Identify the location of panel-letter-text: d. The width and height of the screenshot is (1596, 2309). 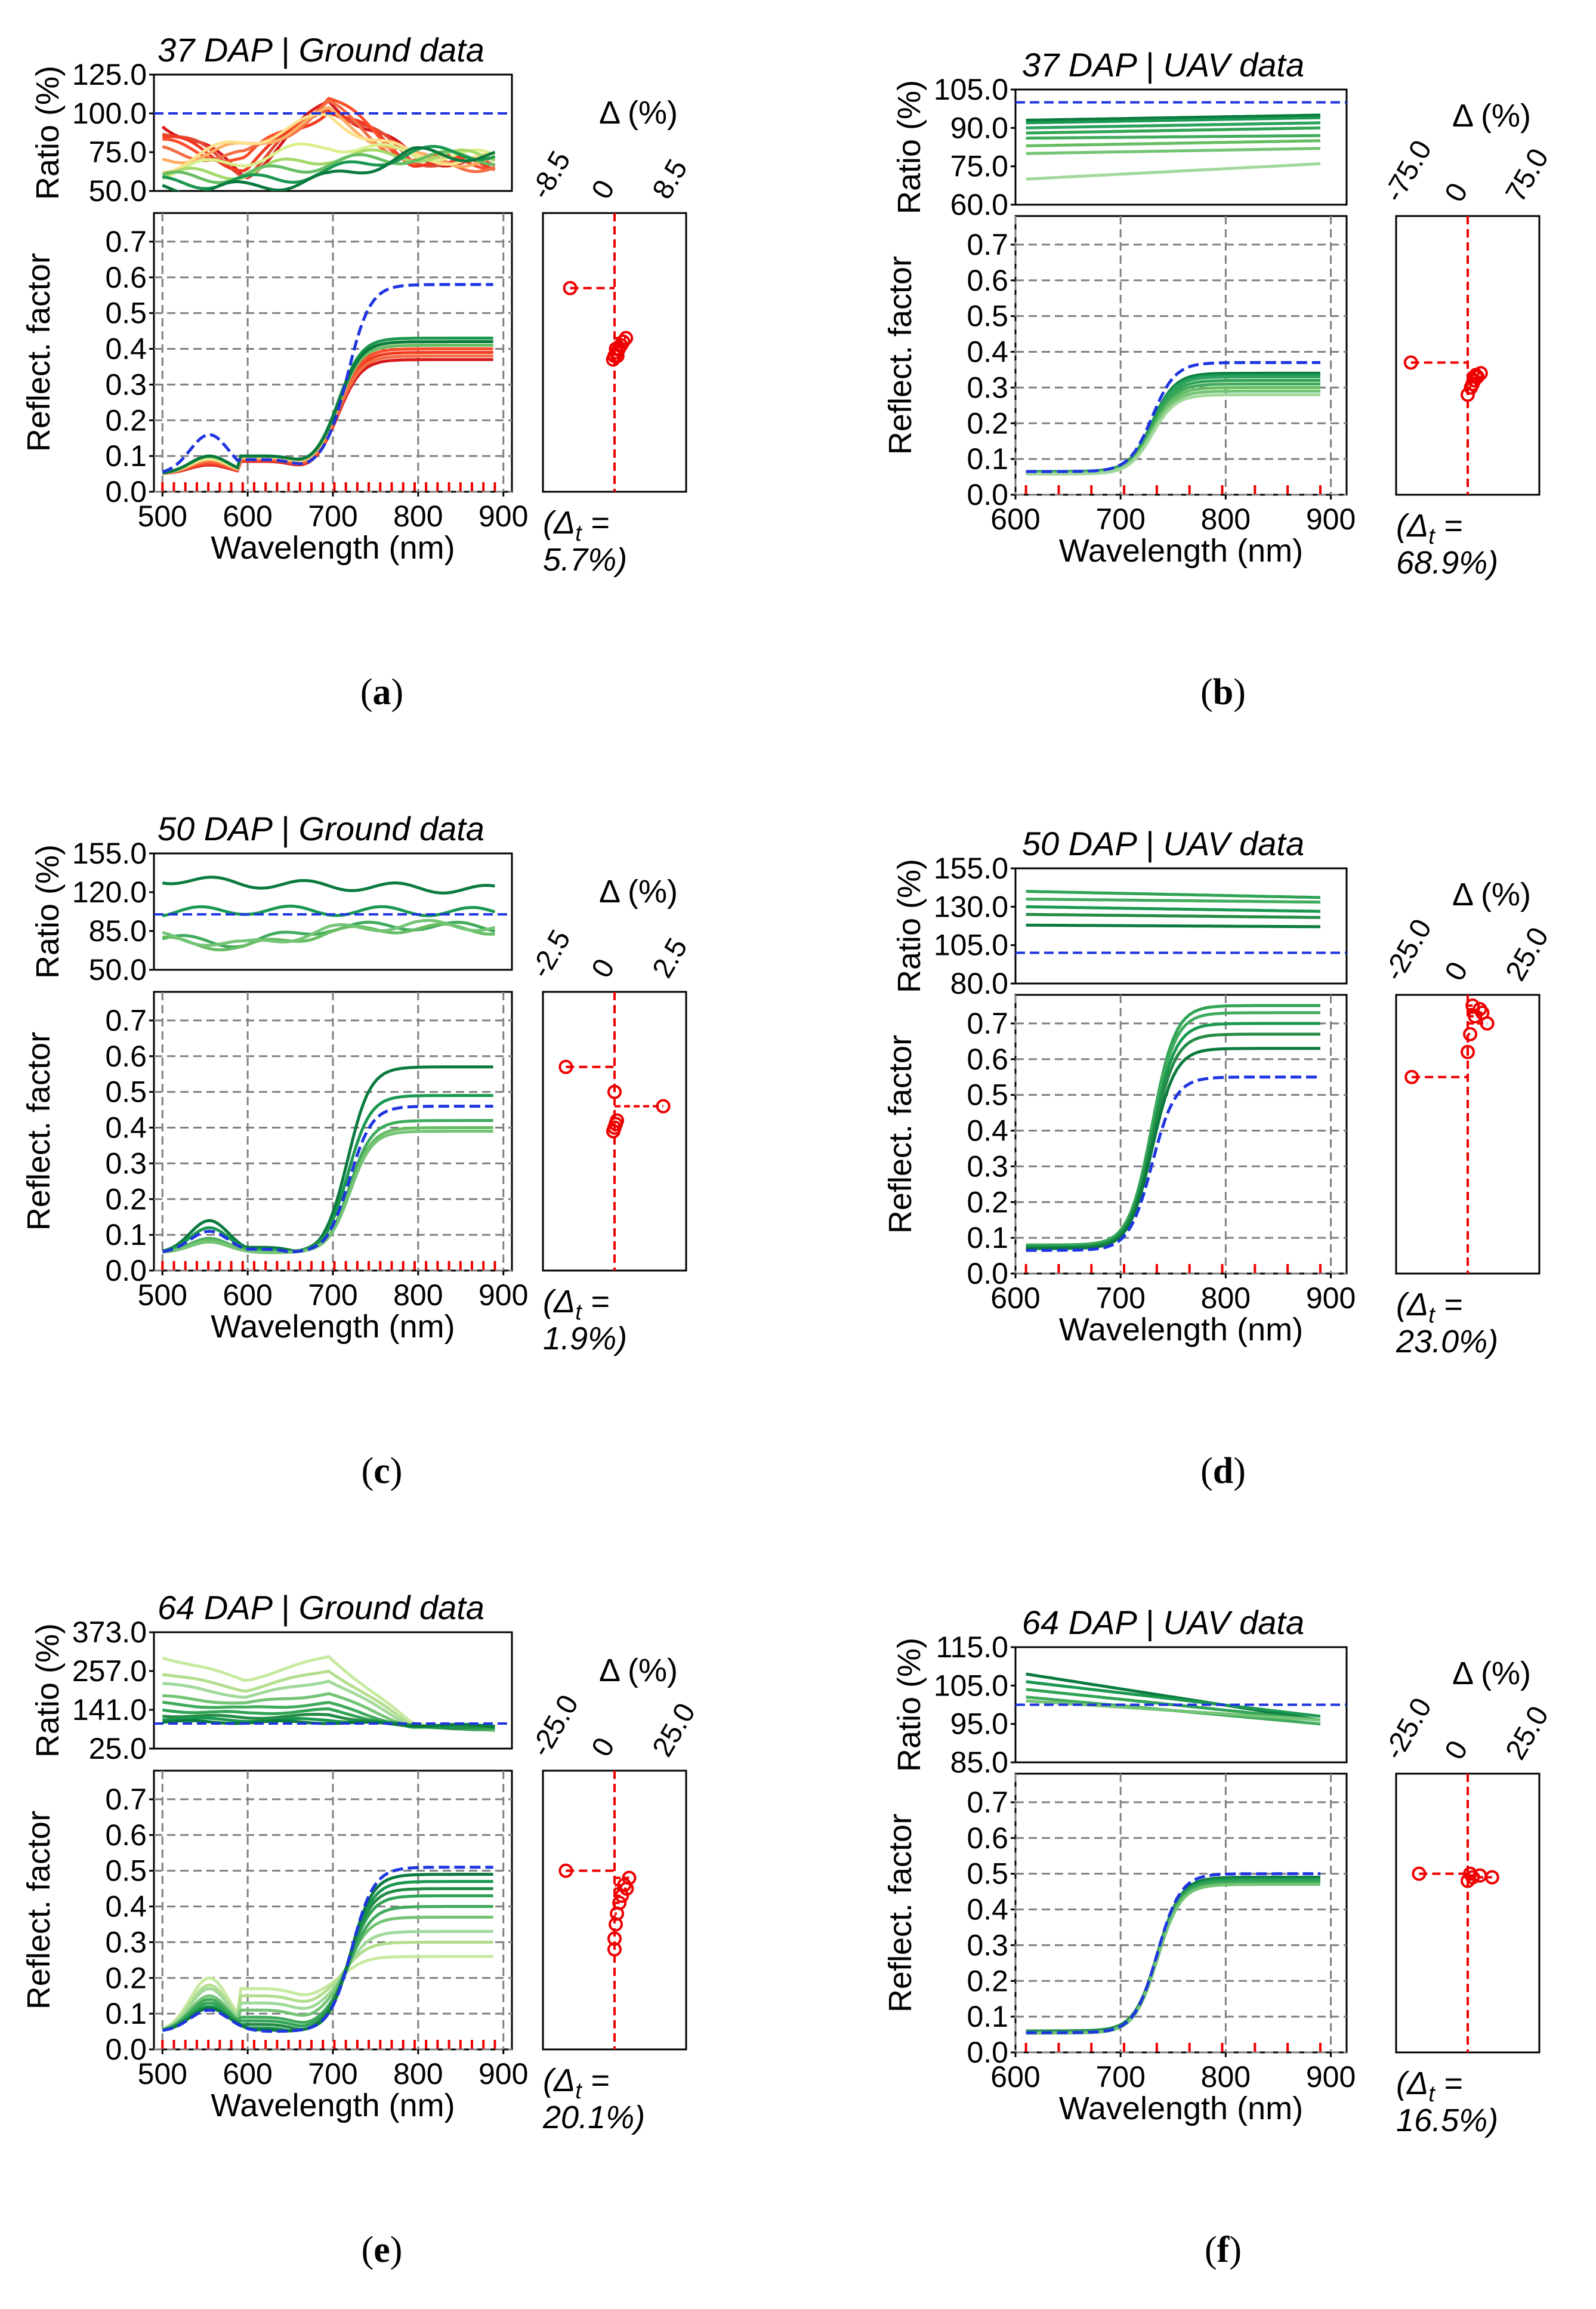
(1223, 1471).